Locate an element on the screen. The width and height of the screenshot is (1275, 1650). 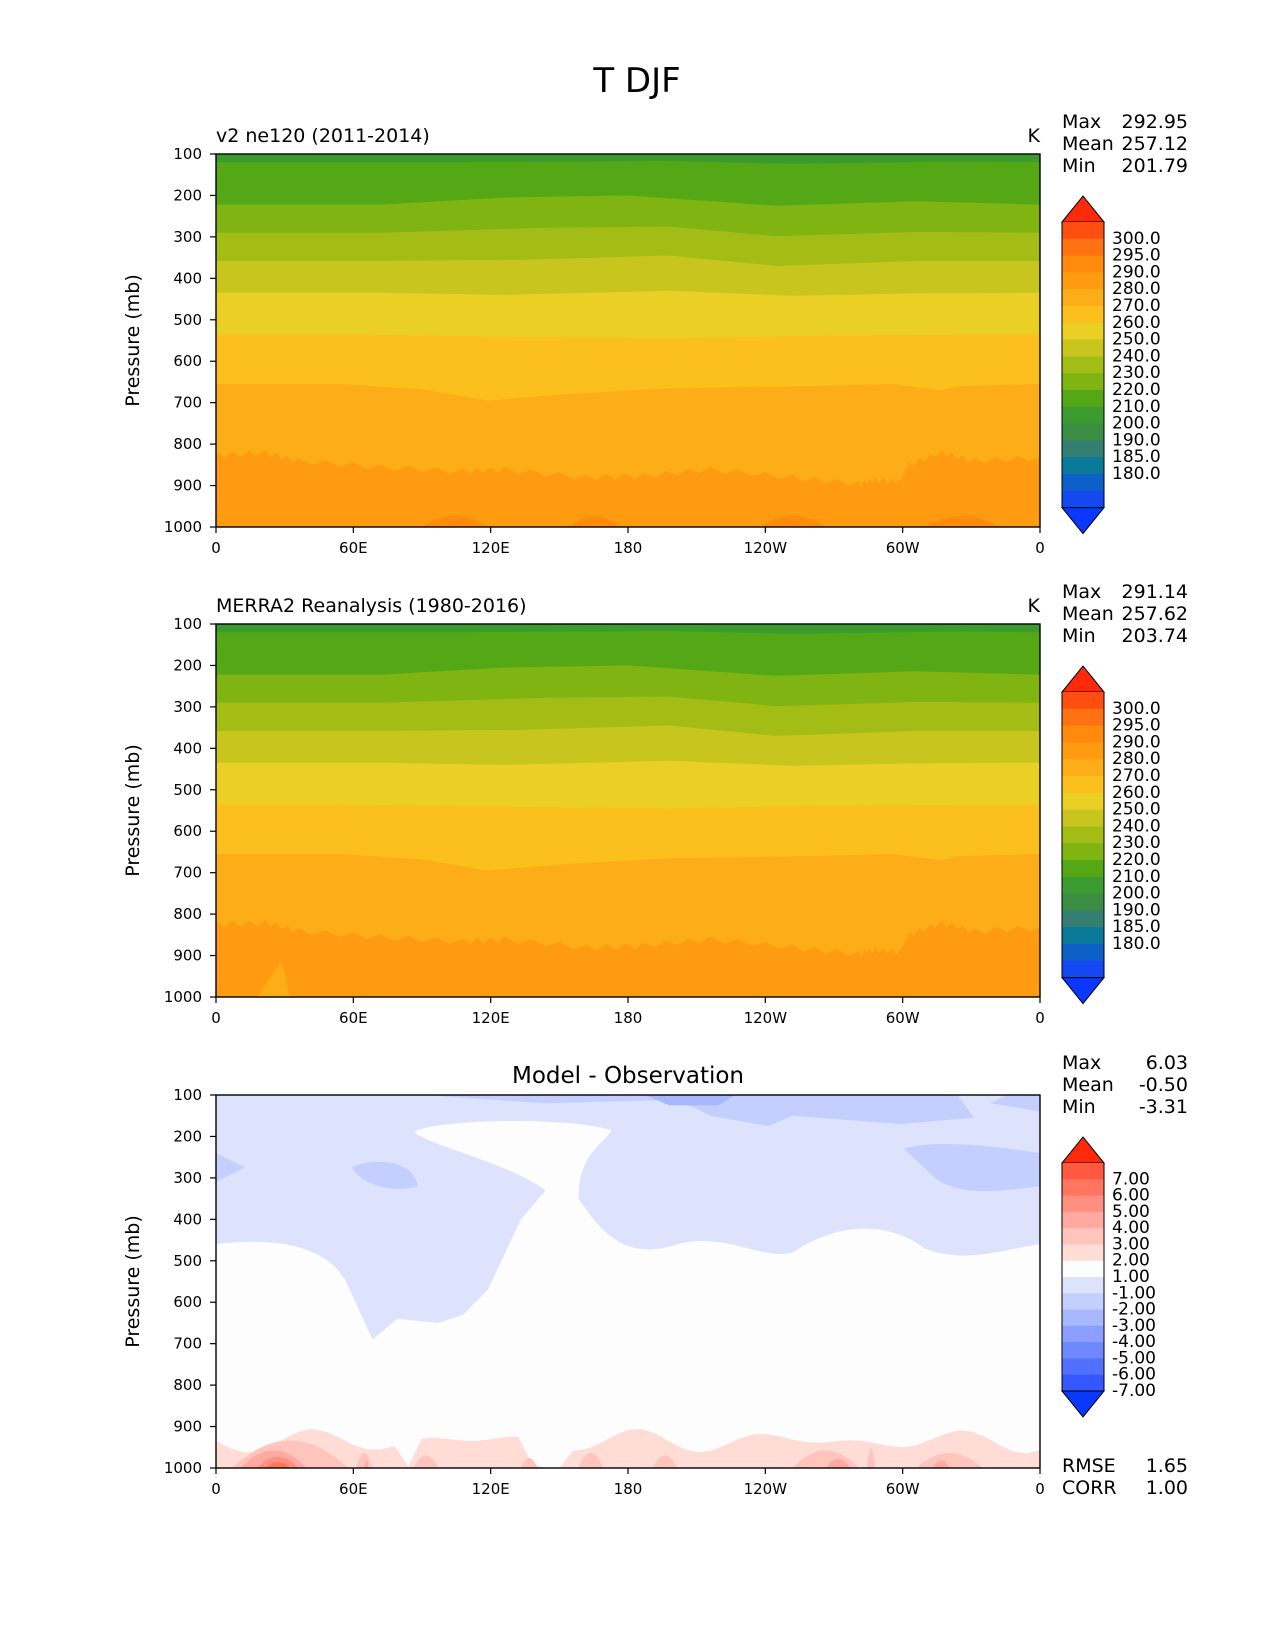
colorbar-label: 4.00 is located at coordinates (1131, 1228).